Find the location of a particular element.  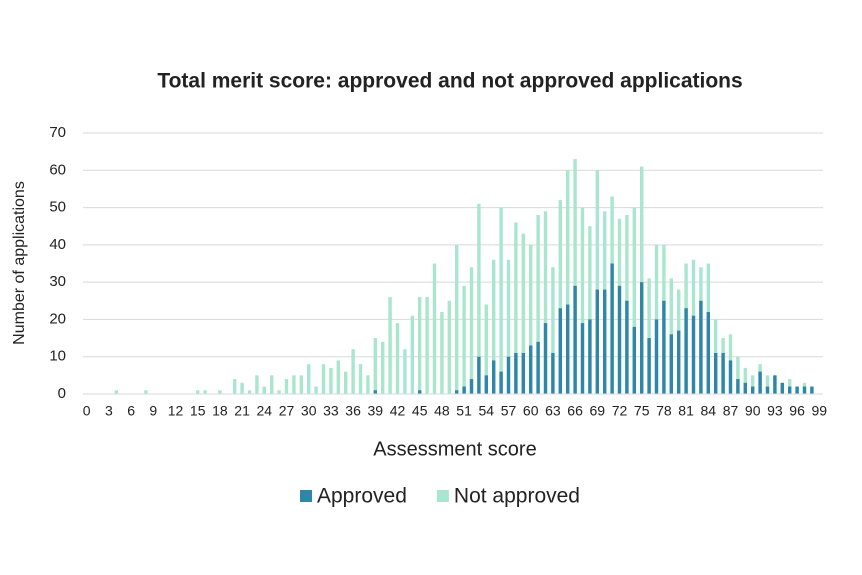

x-tick-label: 33 is located at coordinates (331, 411).